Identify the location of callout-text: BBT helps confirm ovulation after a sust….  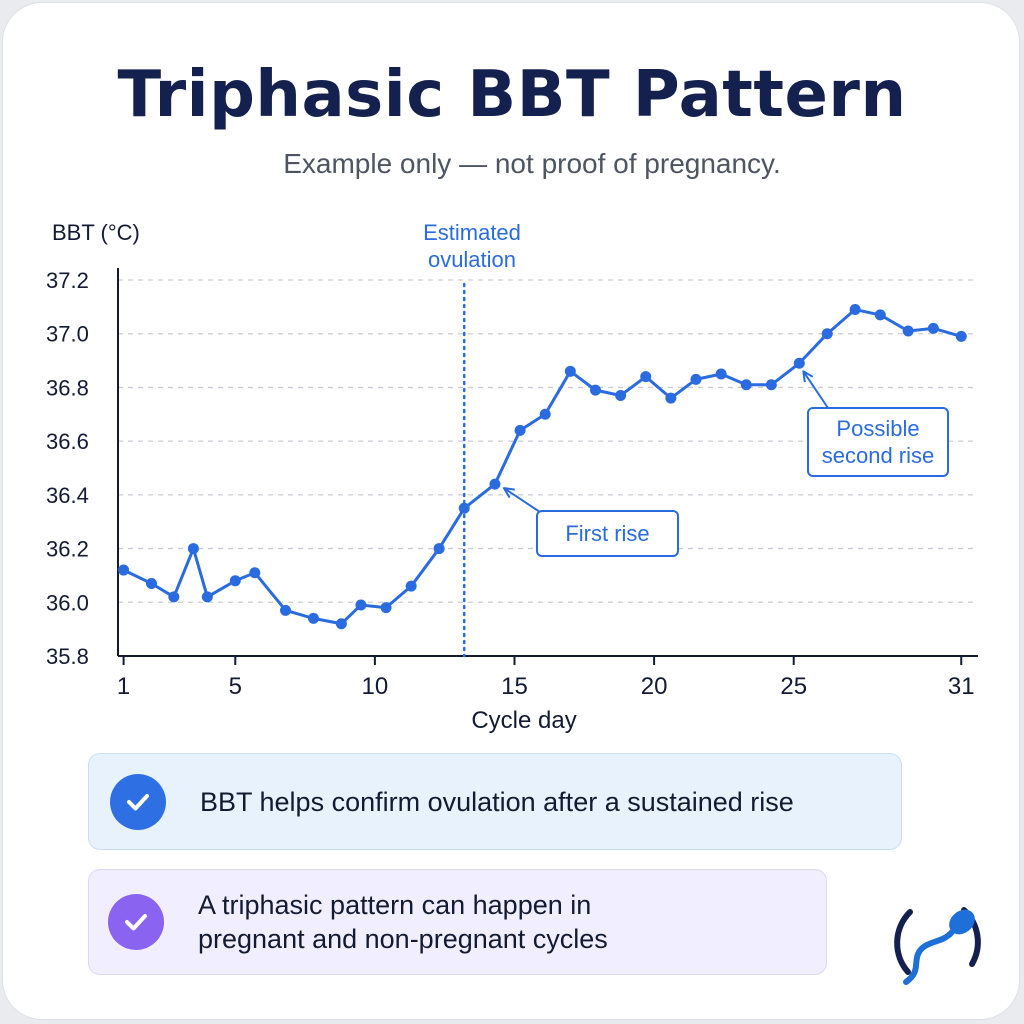
(497, 801).